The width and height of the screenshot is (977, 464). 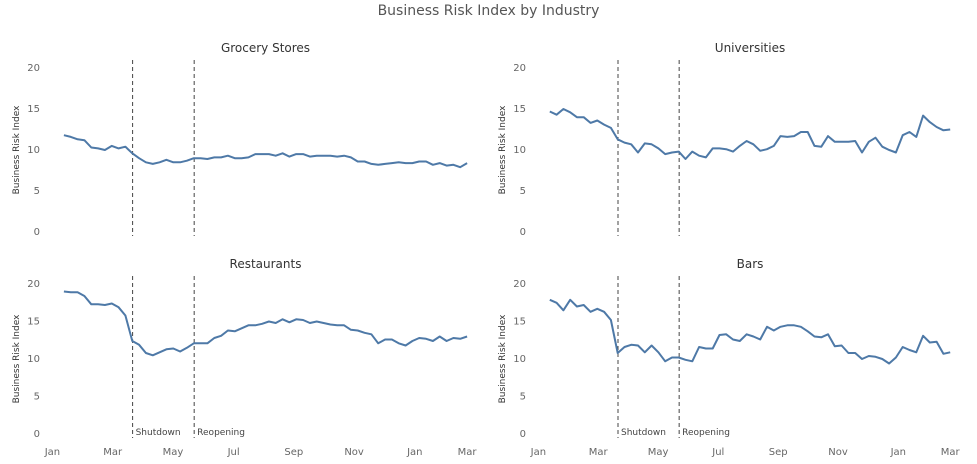 What do you see at coordinates (489, 11) in the screenshot?
I see `chart-title: Business Risk Index by Industry` at bounding box center [489, 11].